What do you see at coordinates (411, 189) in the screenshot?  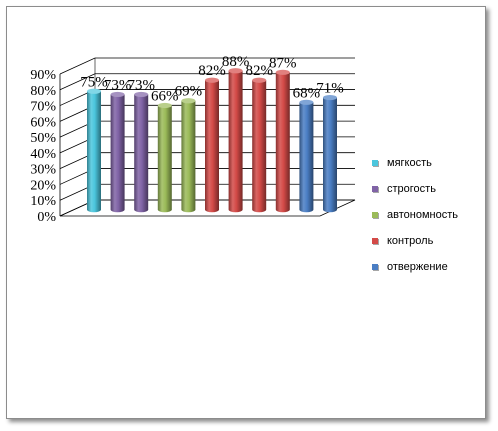 I see `legend-label: строгость` at bounding box center [411, 189].